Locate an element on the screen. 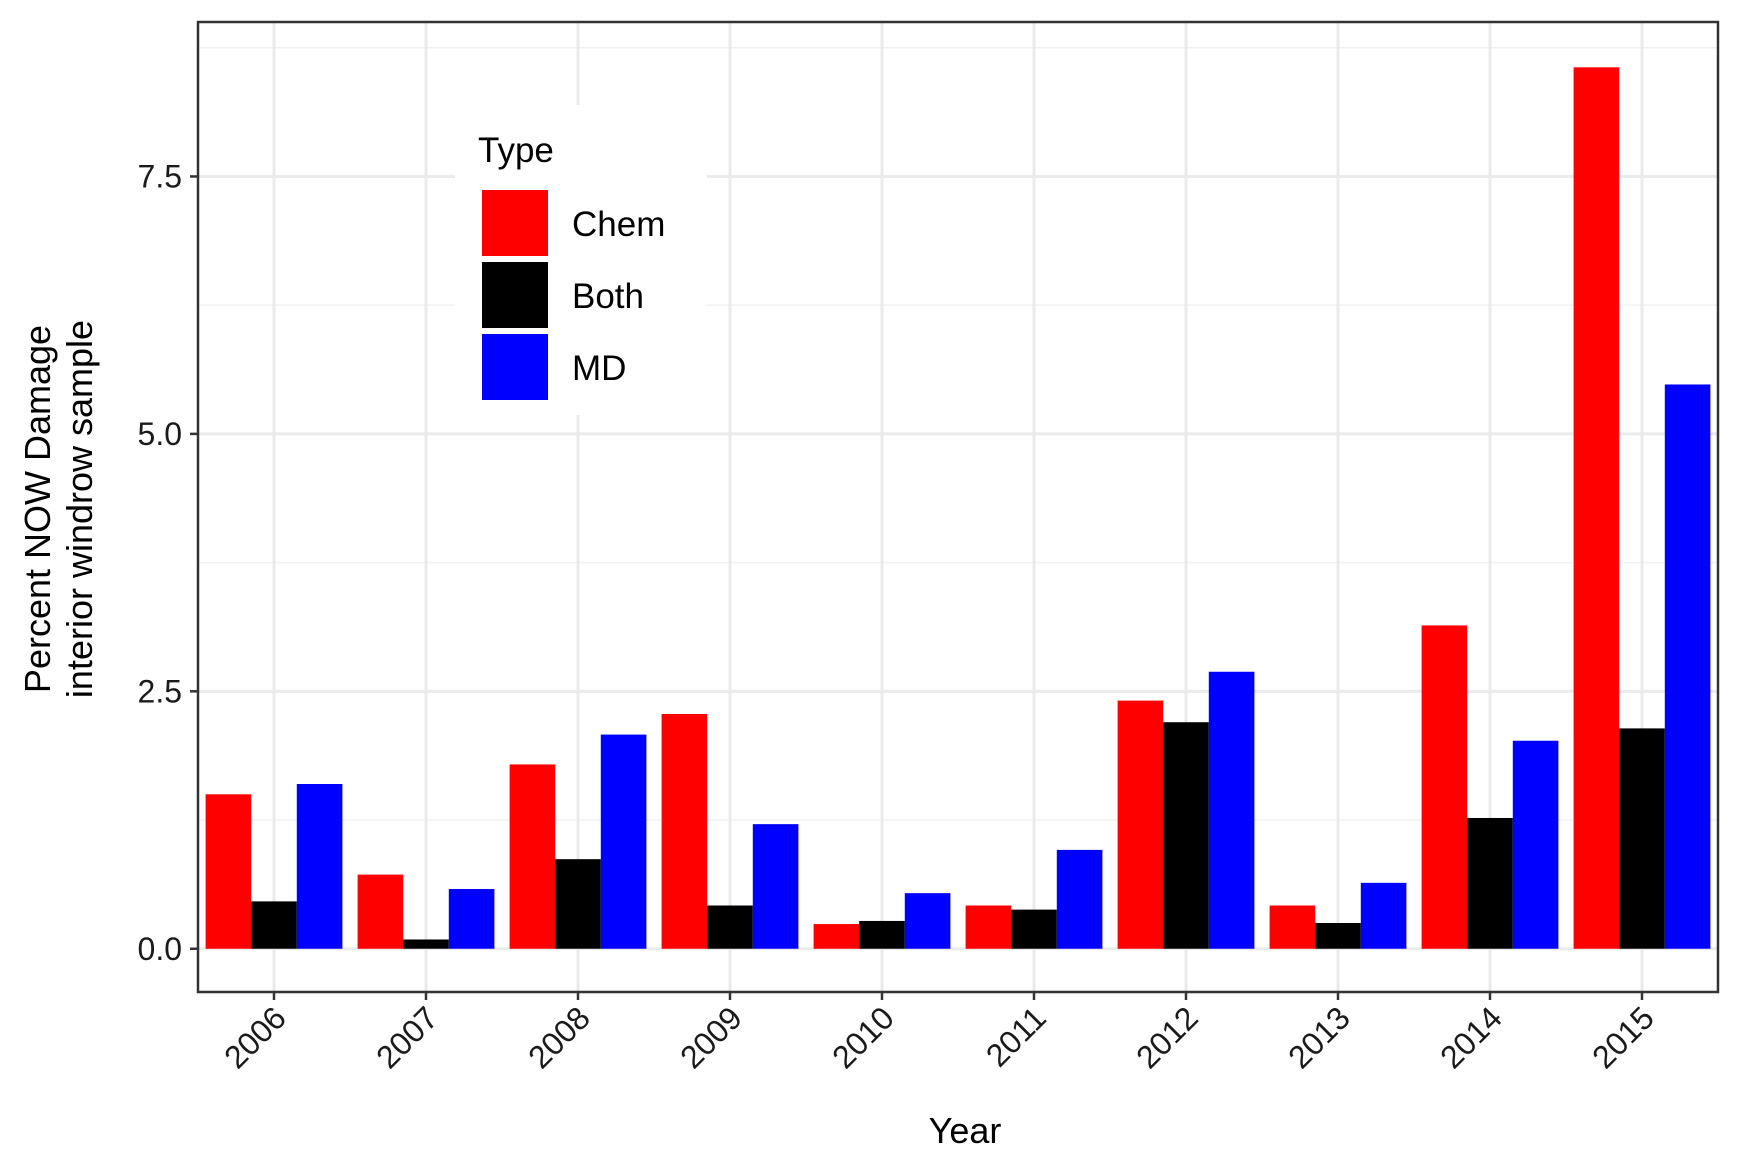 The image size is (1749, 1170). bar-chem-2015 is located at coordinates (1596, 508).